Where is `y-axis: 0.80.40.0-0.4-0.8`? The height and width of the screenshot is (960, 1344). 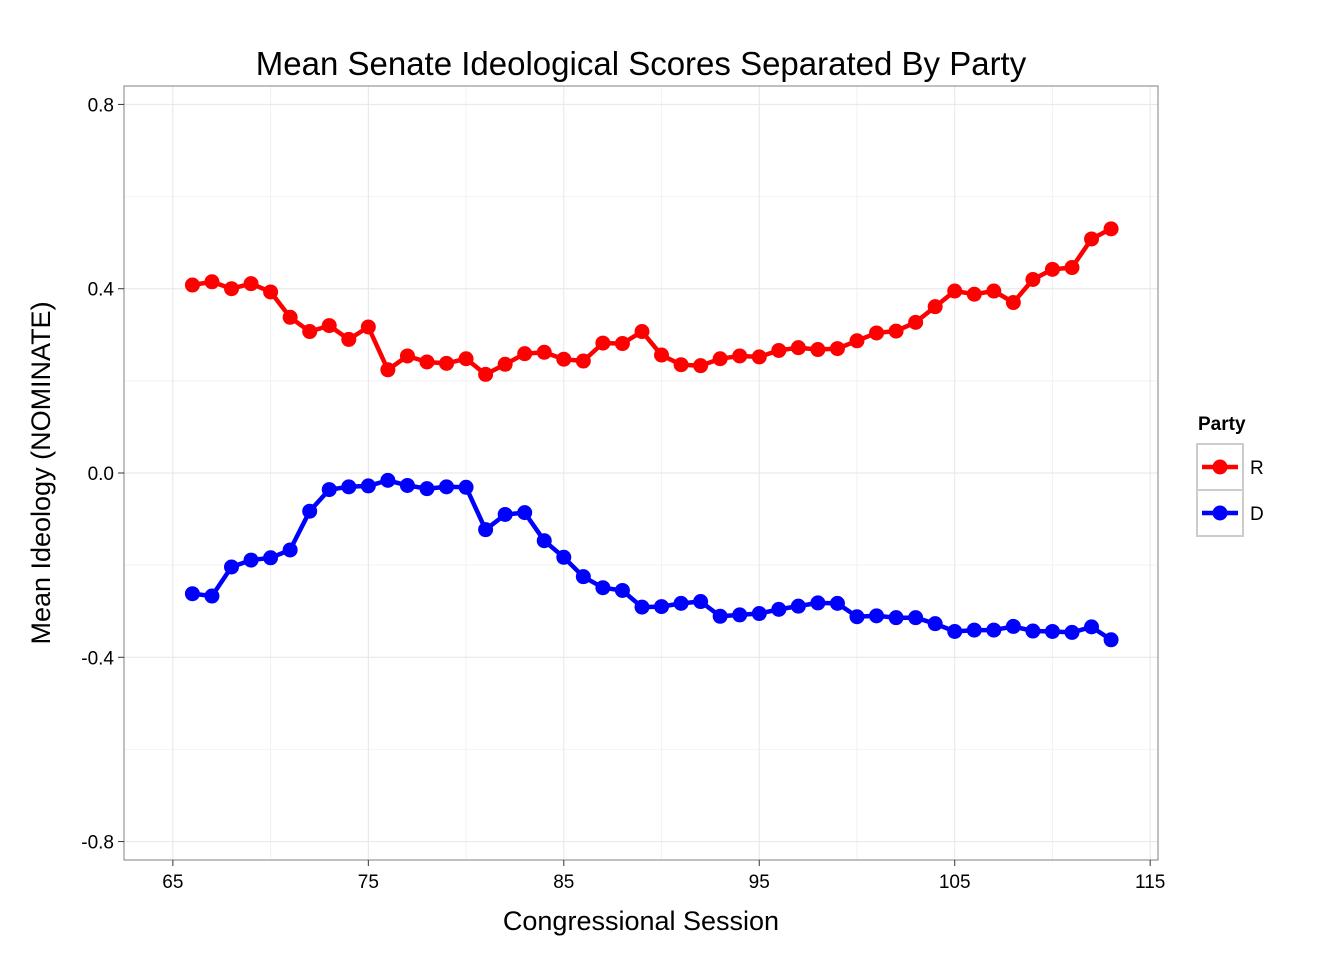
y-axis: 0.80.40.0-0.4-0.8 is located at coordinates (102, 474).